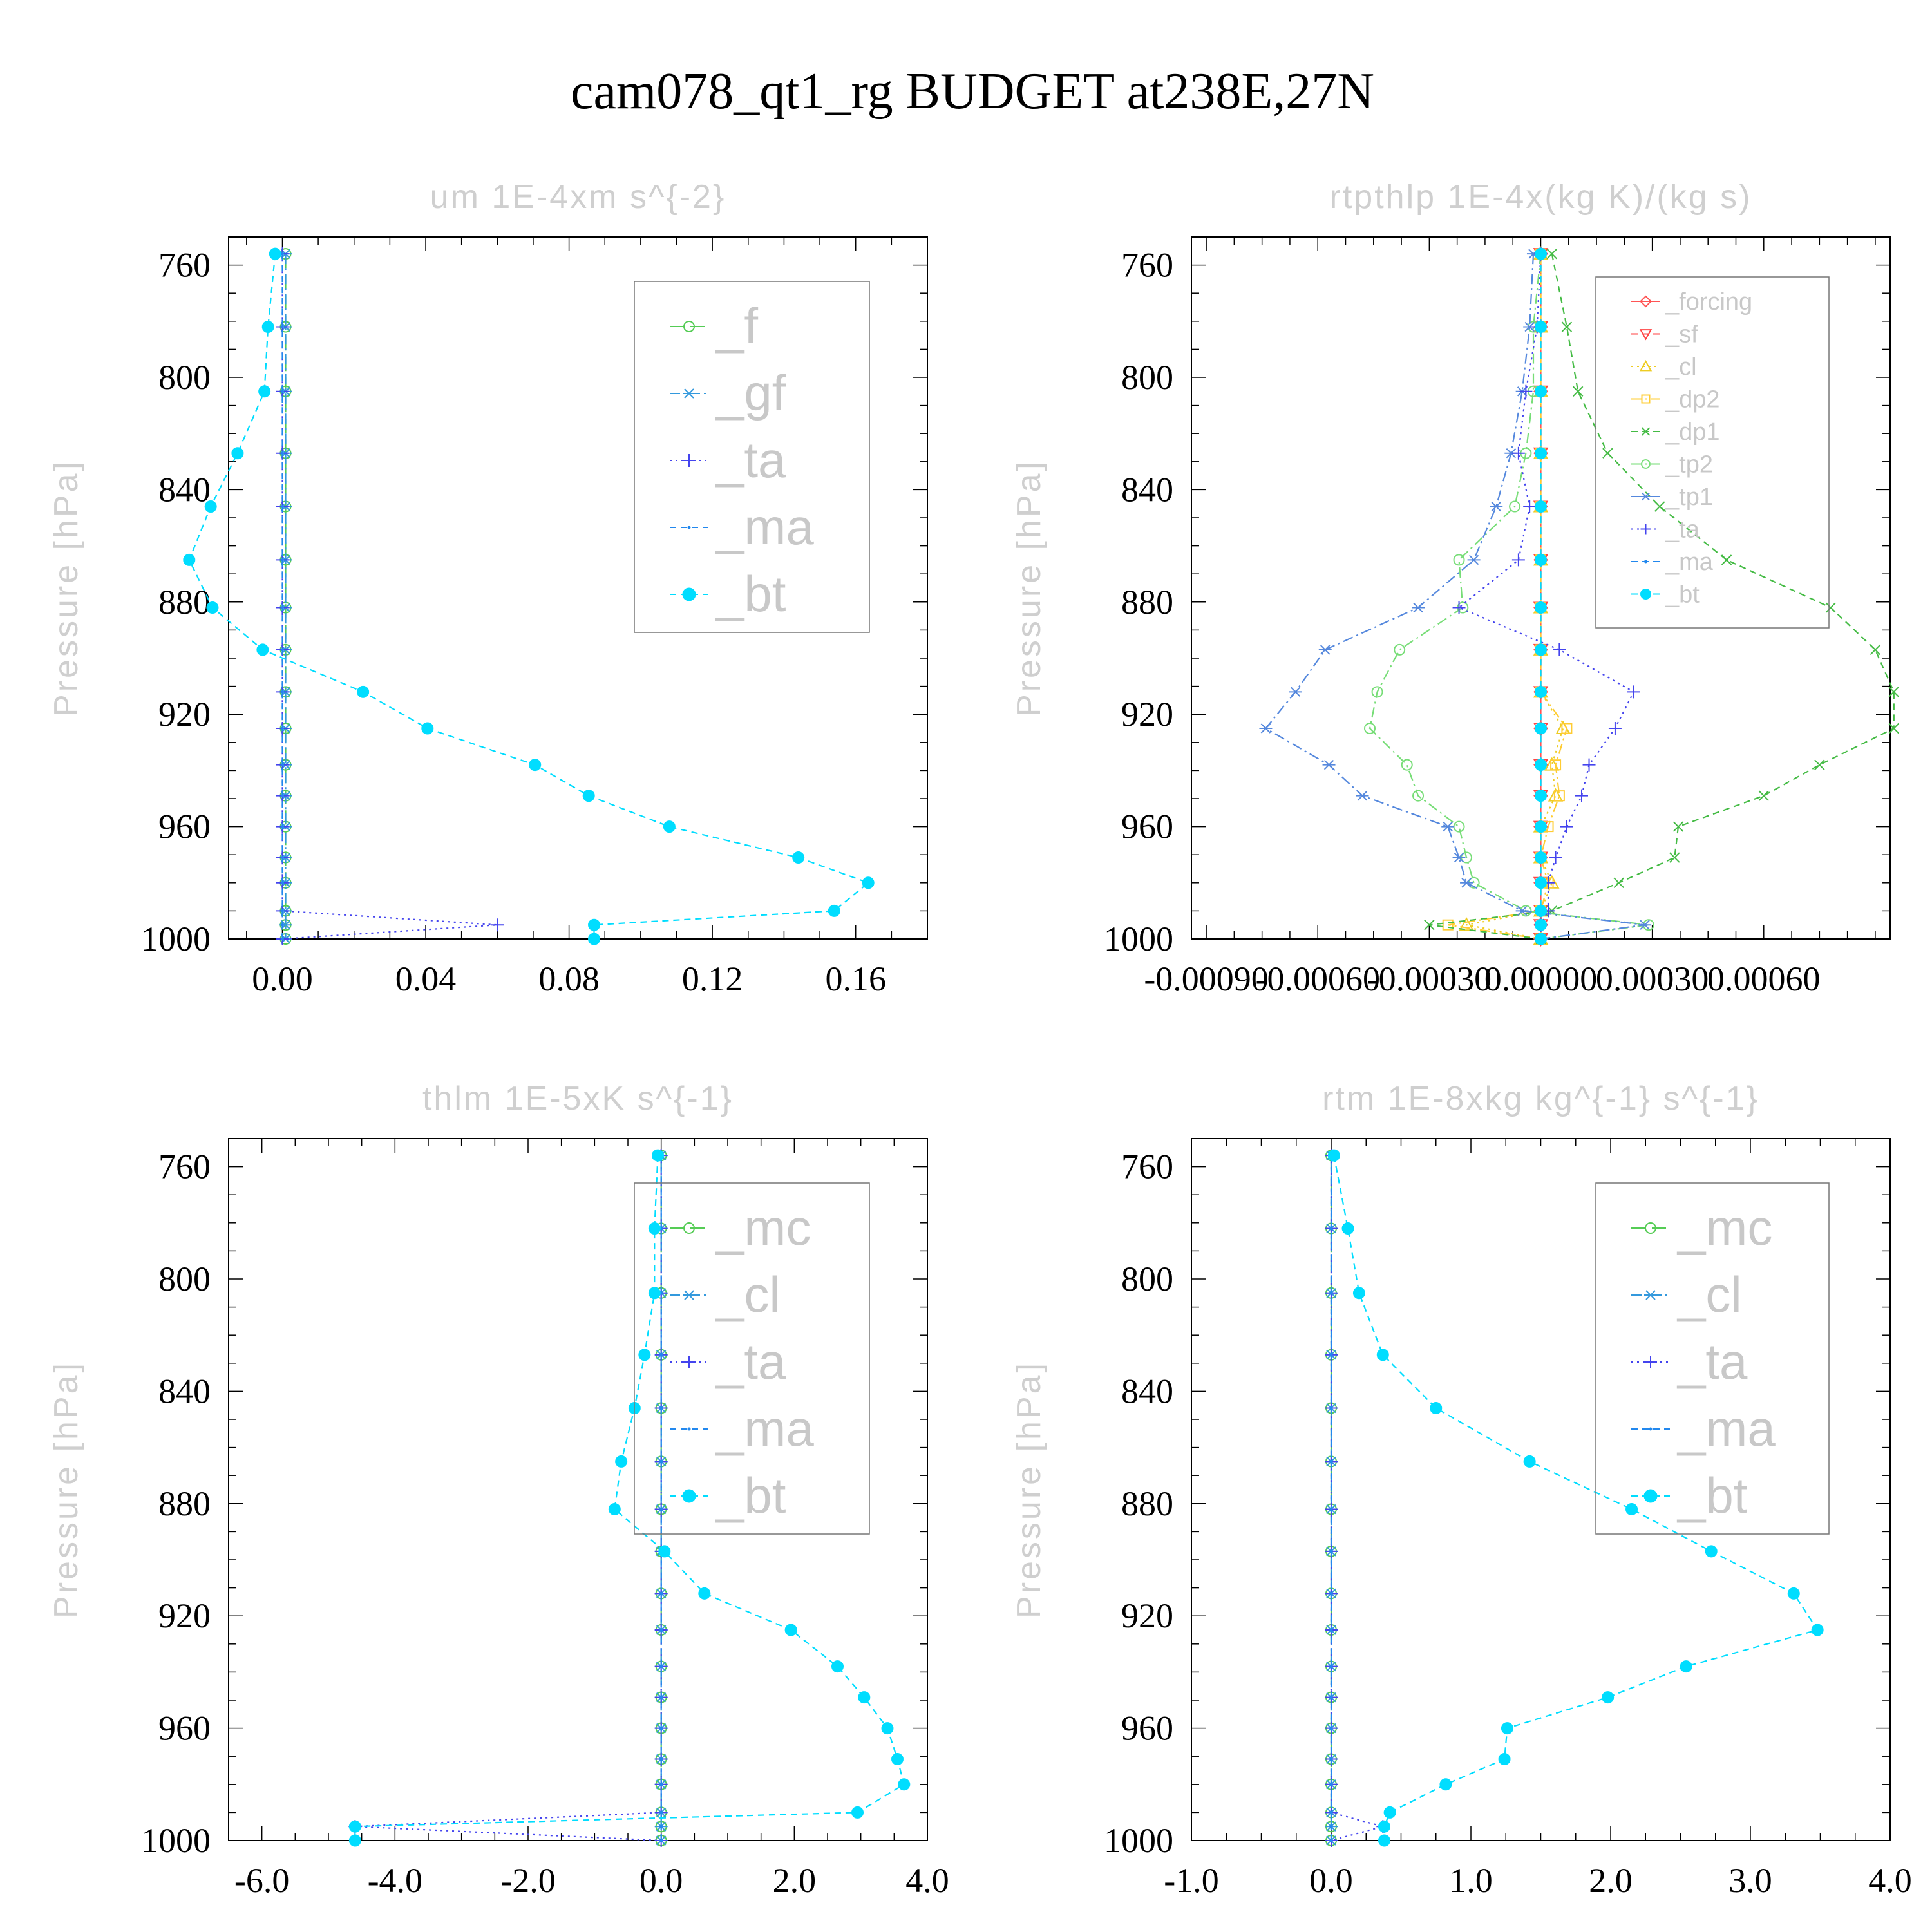 This screenshot has width=1932, height=1932. What do you see at coordinates (529, 596) in the screenshot?
I see `series-group` at bounding box center [529, 596].